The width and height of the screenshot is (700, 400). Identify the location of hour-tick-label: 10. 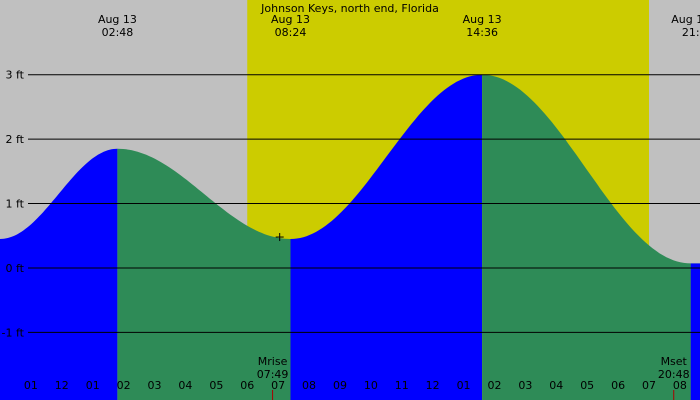
(371, 385).